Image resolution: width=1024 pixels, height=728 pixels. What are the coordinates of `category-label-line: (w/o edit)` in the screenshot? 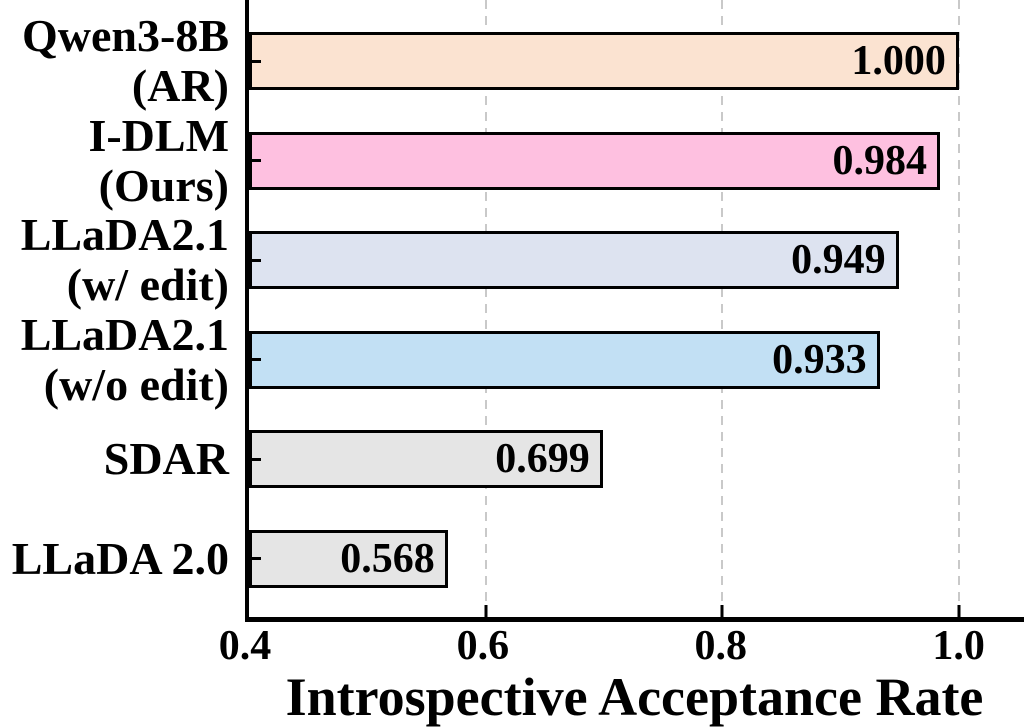 It's located at (136, 384).